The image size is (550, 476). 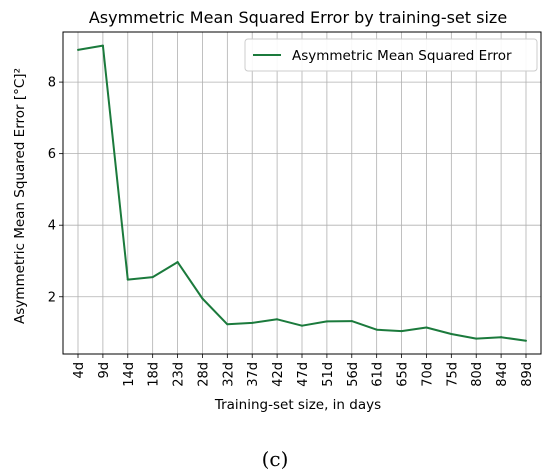 What do you see at coordinates (179, 374) in the screenshot?
I see `x-tick-label: 23d` at bounding box center [179, 374].